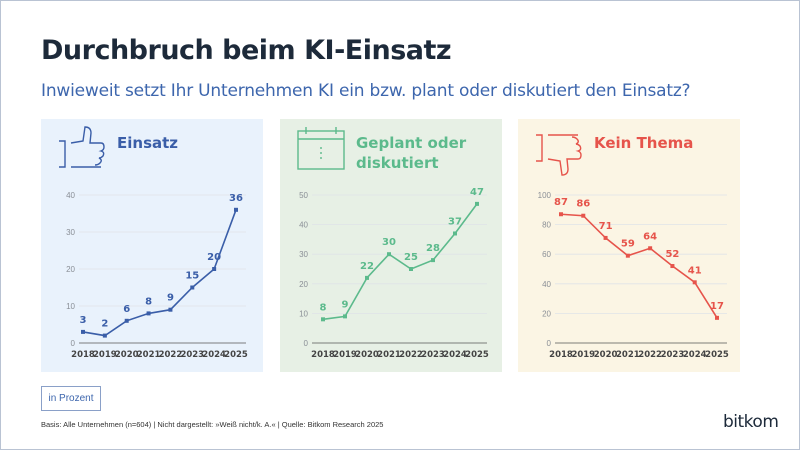 Image resolution: width=800 pixels, height=450 pixels. Describe the element at coordinates (148, 143) in the screenshot. I see `chart-title: Einsatz` at that location.